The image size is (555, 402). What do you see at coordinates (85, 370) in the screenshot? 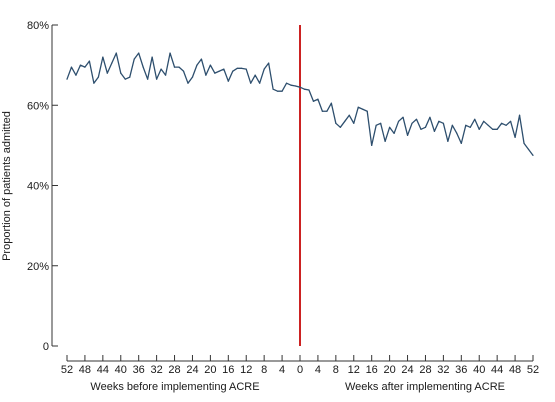
I see `x-tick-label: 48` at bounding box center [85, 370].